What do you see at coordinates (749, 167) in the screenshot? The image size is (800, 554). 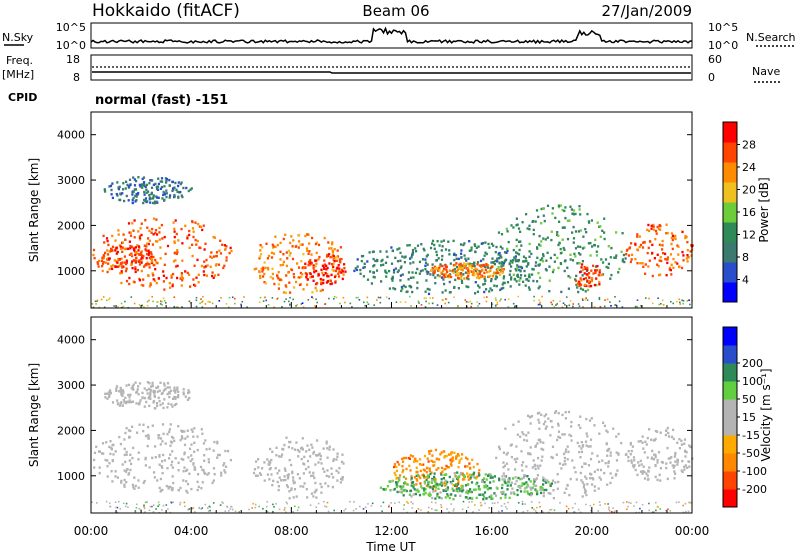 I see `colorbar-tick-label: 24` at bounding box center [749, 167].